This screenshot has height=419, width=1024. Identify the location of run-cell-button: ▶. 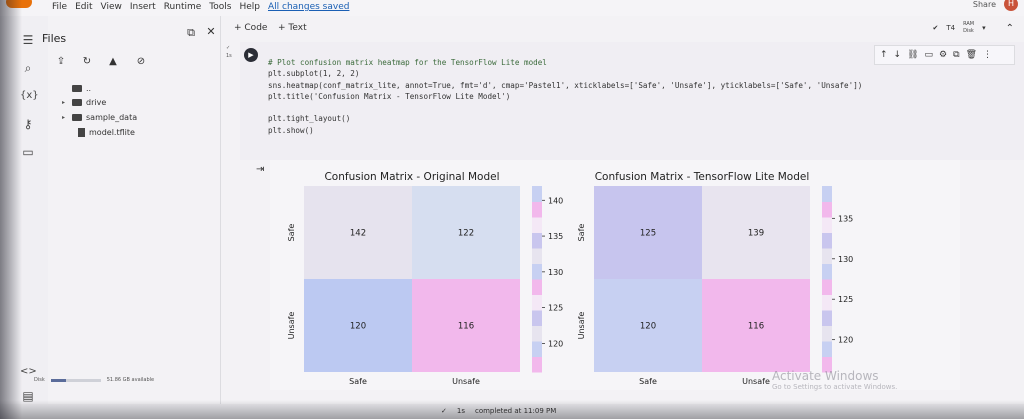
(251, 55).